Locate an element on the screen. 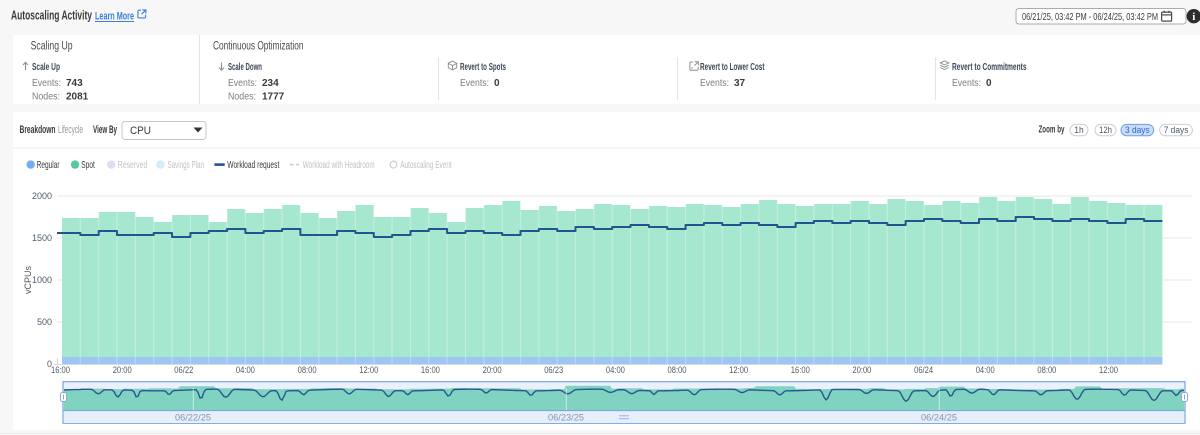 The height and width of the screenshot is (435, 1200). svg-text: 500 is located at coordinates (44, 322).